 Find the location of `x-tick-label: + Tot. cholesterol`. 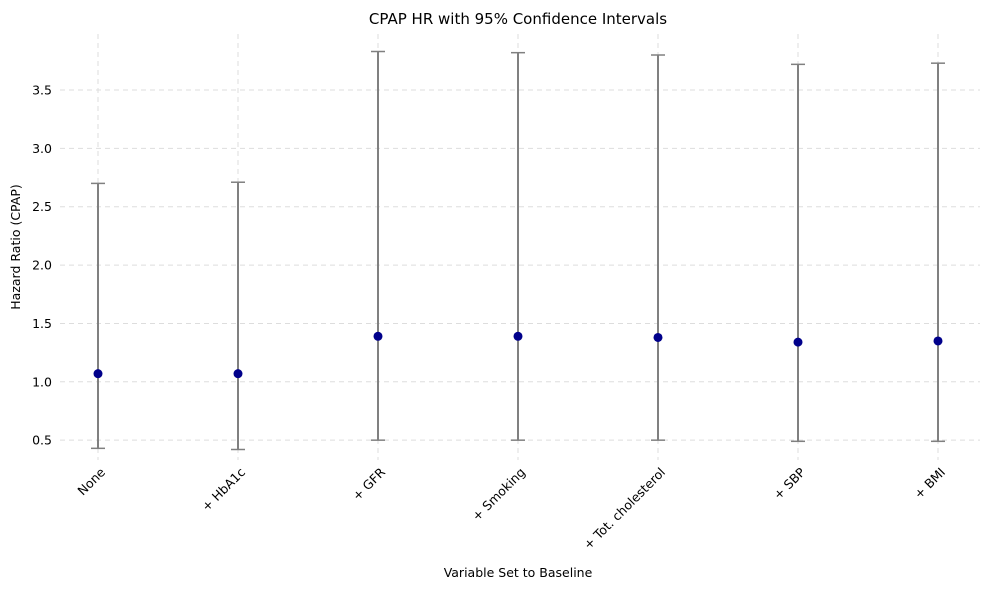

x-tick-label: + Tot. cholesterol is located at coordinates (624, 509).